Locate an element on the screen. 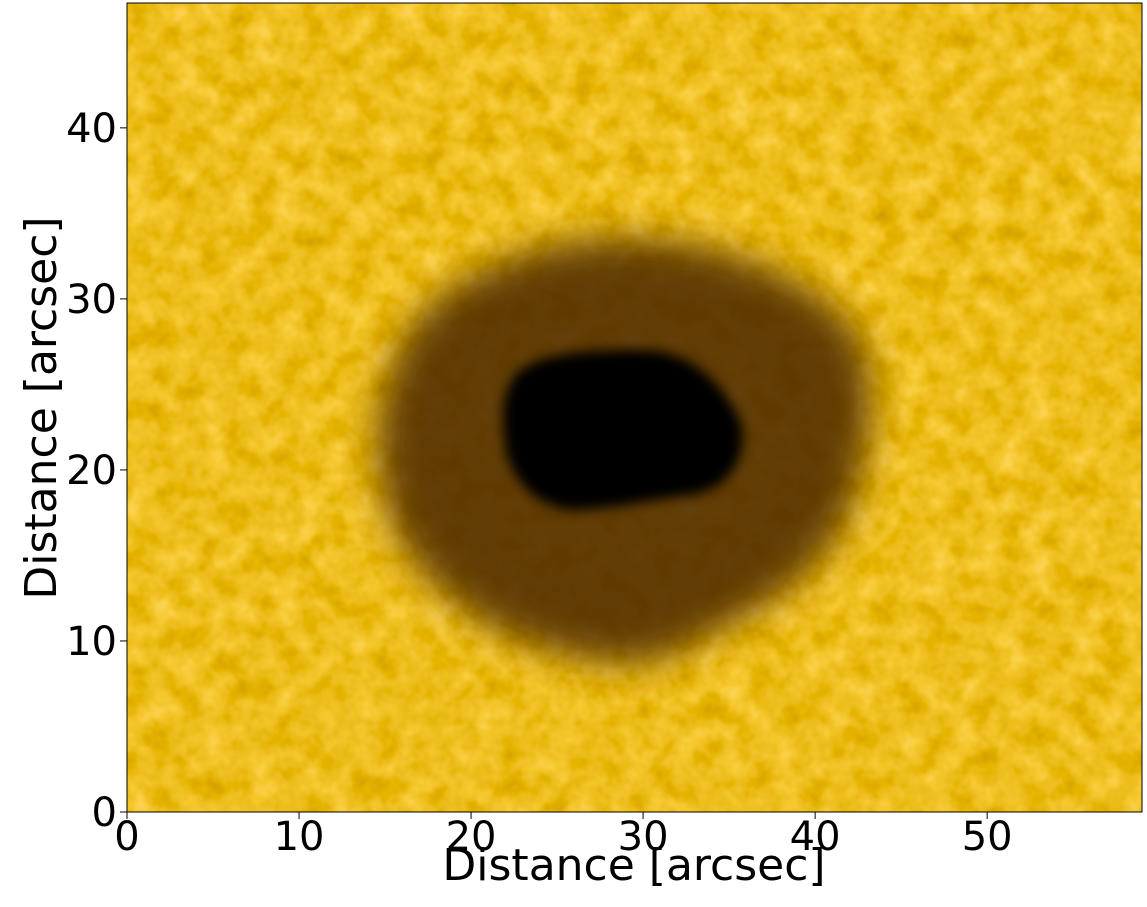 This screenshot has height=907, width=1147. x-tick-label: 10 is located at coordinates (299, 837).